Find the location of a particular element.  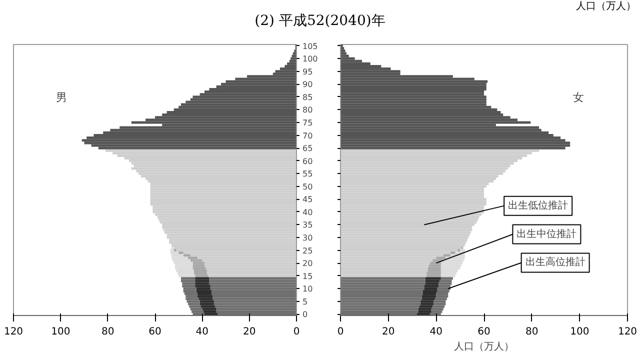

y-tick-label: 35 is located at coordinates (307, 225).